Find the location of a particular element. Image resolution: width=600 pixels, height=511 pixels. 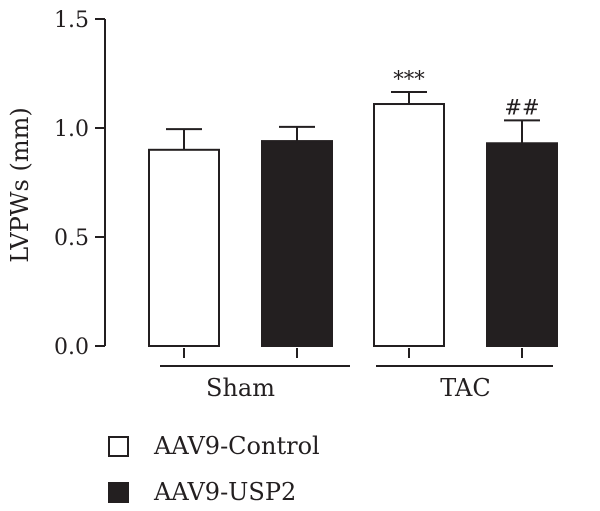

y-tick-label: 1.0 is located at coordinates (71, 129).